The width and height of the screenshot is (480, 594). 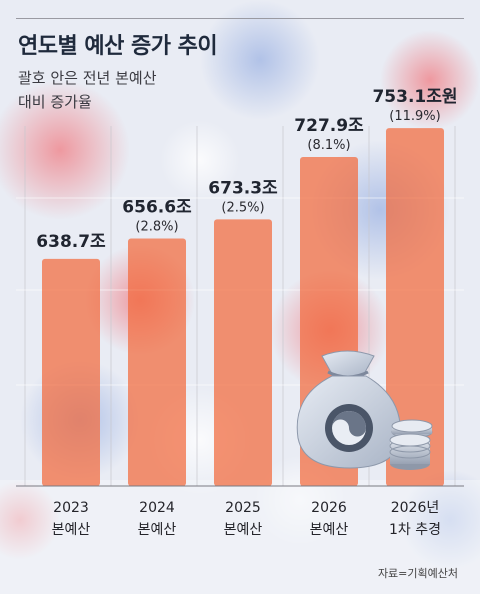 What do you see at coordinates (243, 530) in the screenshot?
I see `category-label-2-1: 본예산` at bounding box center [243, 530].